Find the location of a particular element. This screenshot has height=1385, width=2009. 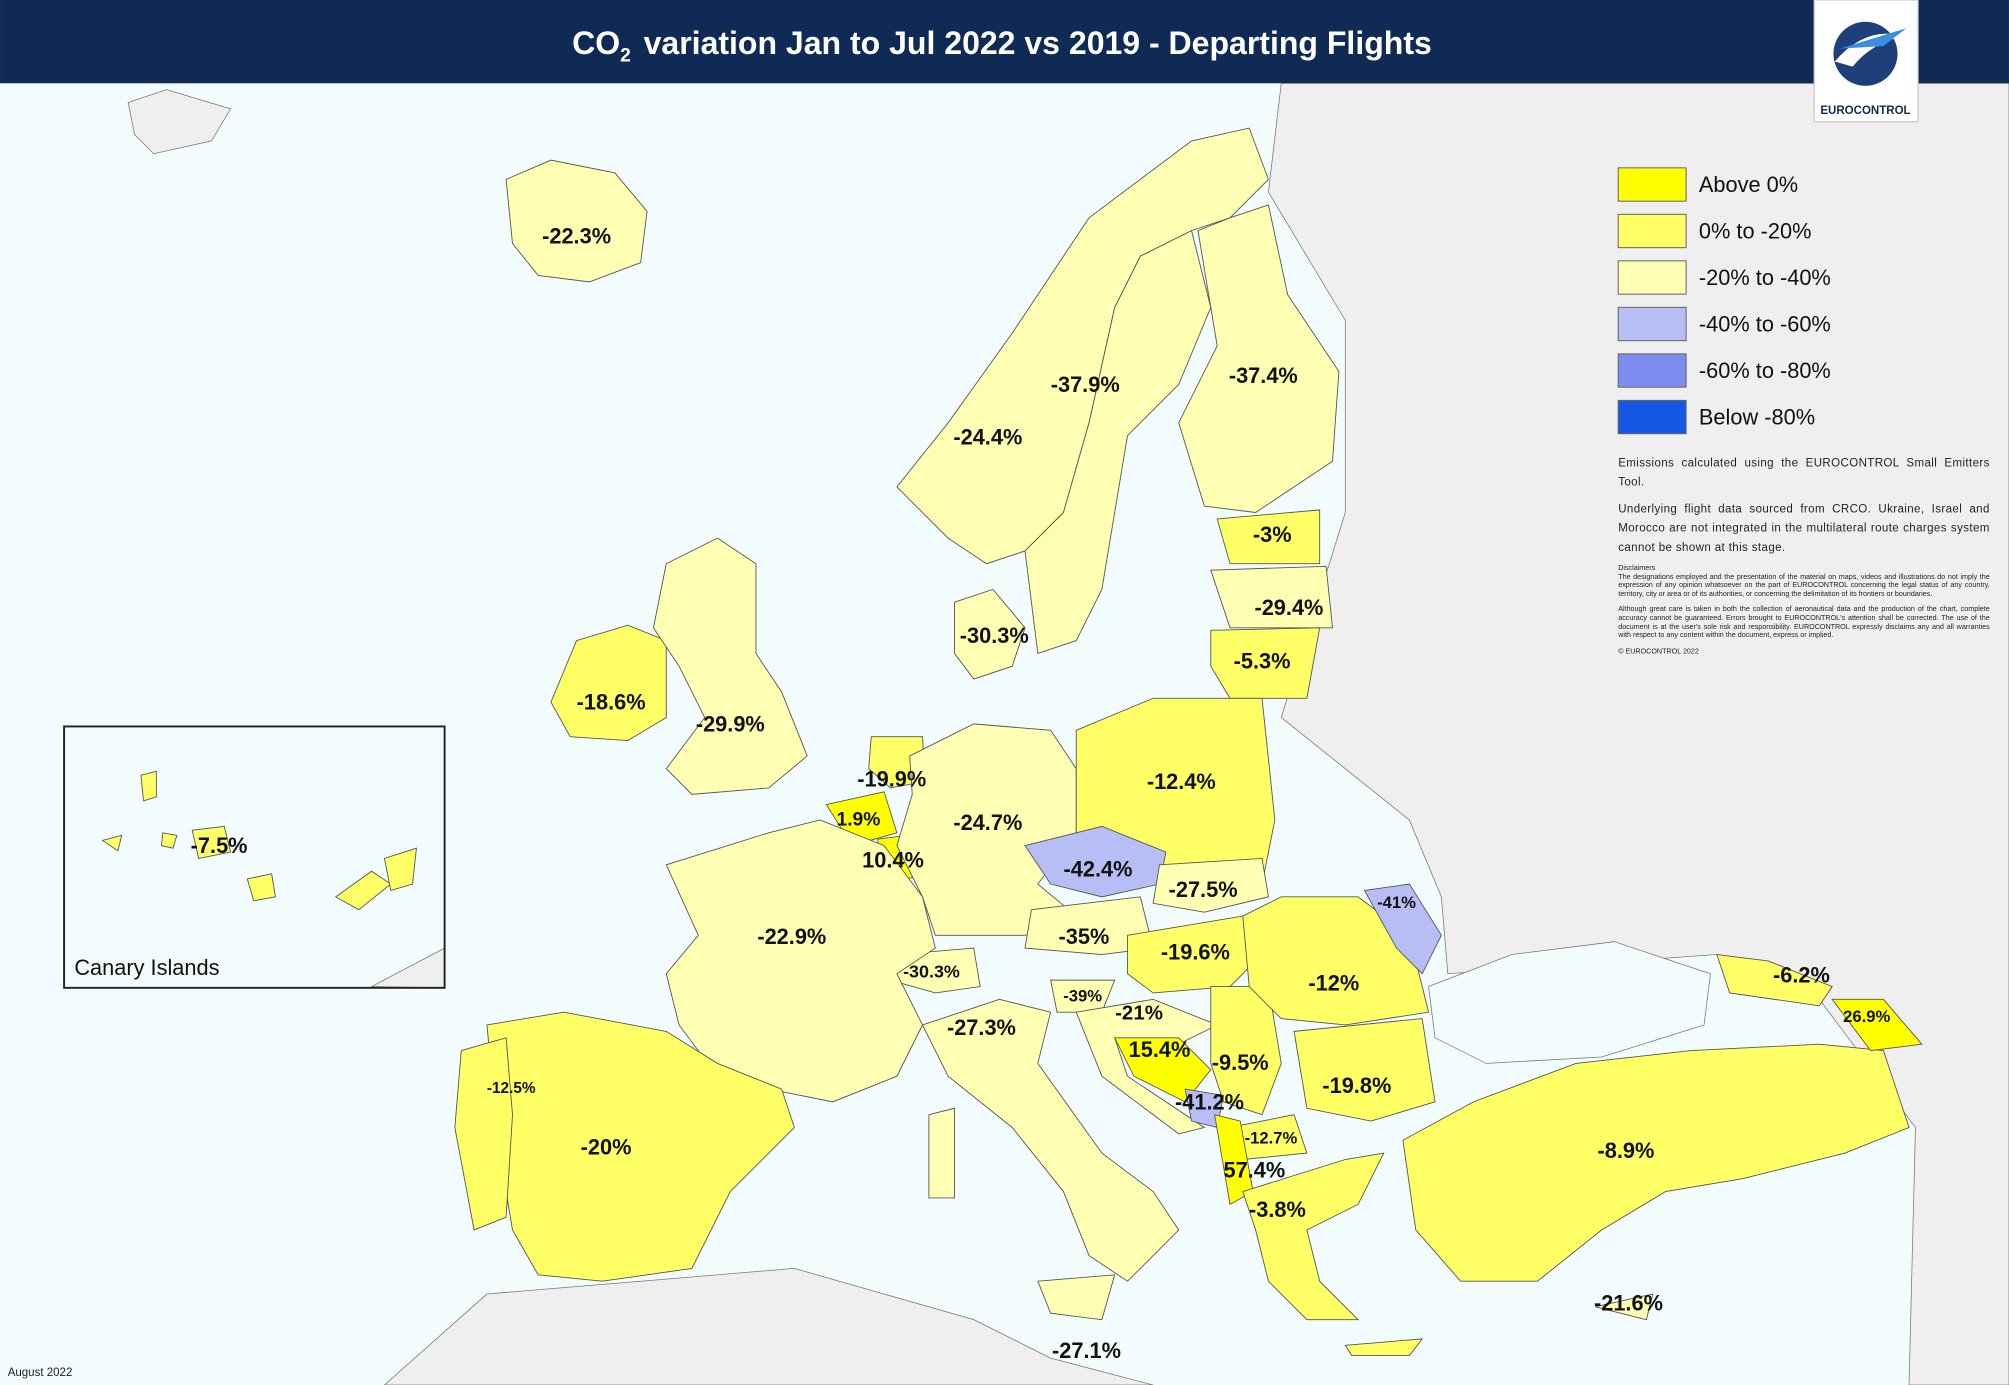

region-label: -12.5% is located at coordinates (511, 1088).